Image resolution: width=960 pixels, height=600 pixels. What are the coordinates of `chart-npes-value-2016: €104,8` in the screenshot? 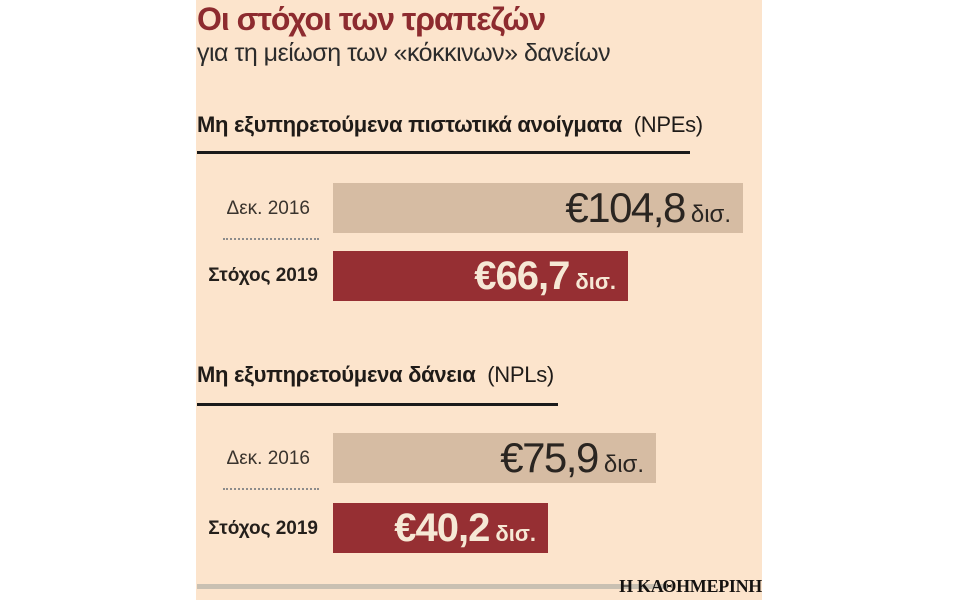 It's located at (625, 207).